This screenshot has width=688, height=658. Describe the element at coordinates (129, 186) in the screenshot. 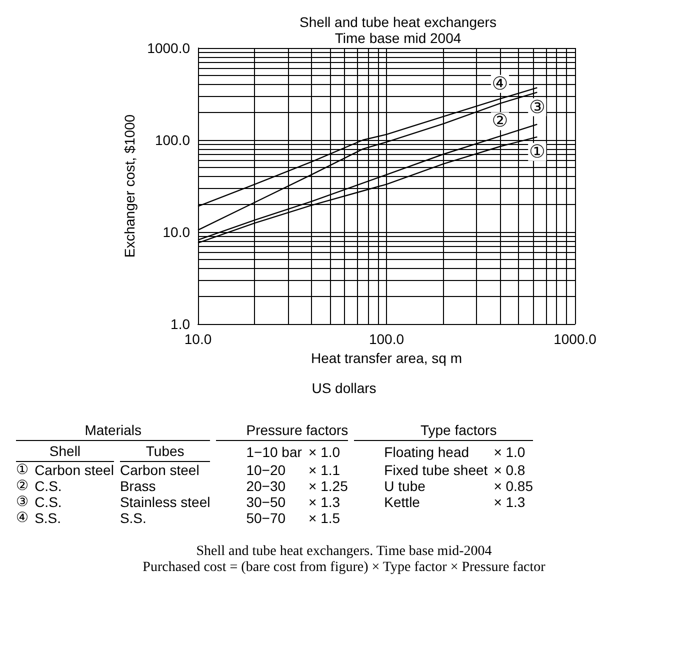

I see `y-axis-title: Exchanger cost, $1000` at that location.